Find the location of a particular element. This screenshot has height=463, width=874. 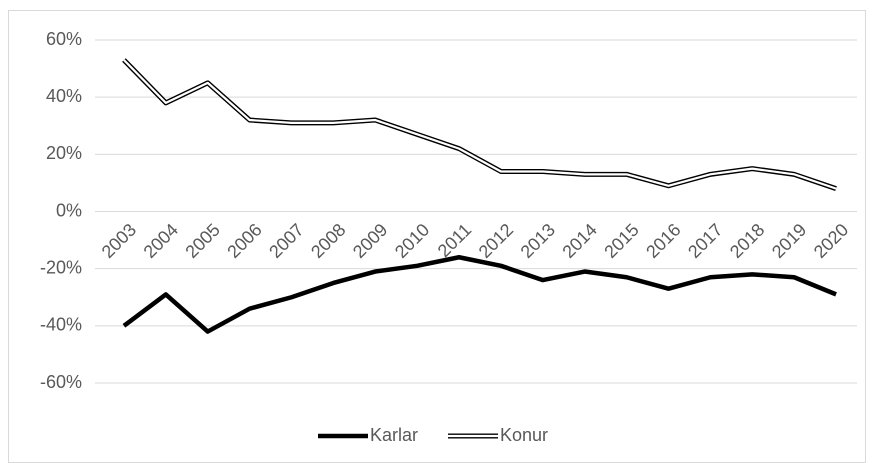

y-tick-label: 20% is located at coordinates (64, 153).